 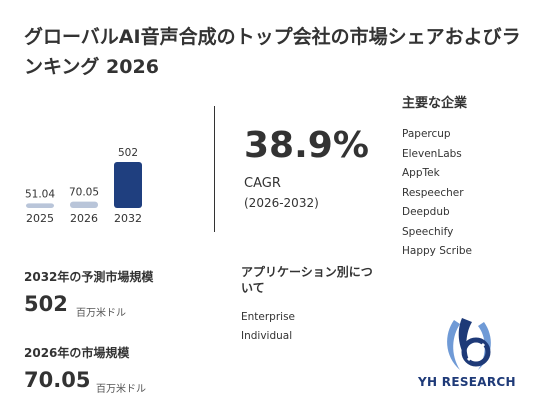 What do you see at coordinates (57, 380) in the screenshot?
I see `current-market-size-value: 70.05` at bounding box center [57, 380].